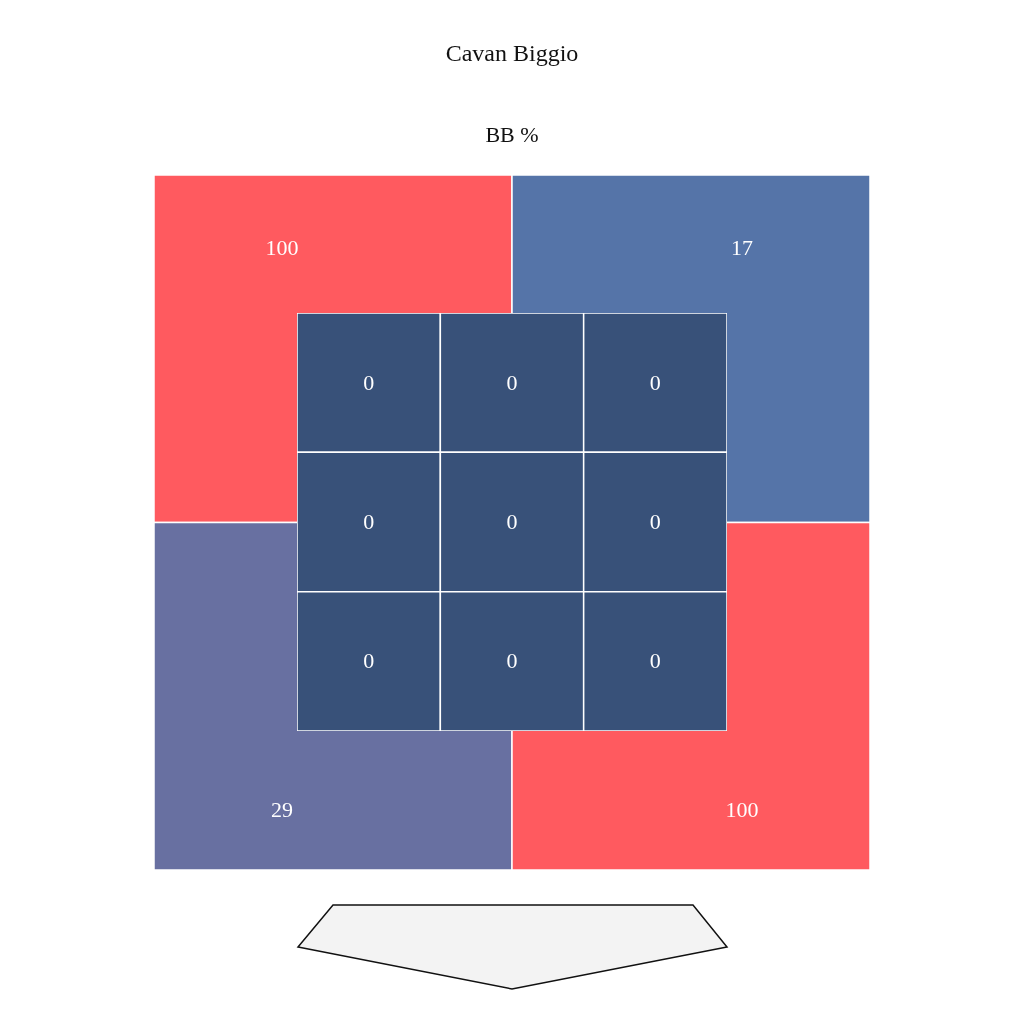 The width and height of the screenshot is (1024, 1024). Describe the element at coordinates (512, 53) in the screenshot. I see `chart-title: Cavan Biggio` at that location.